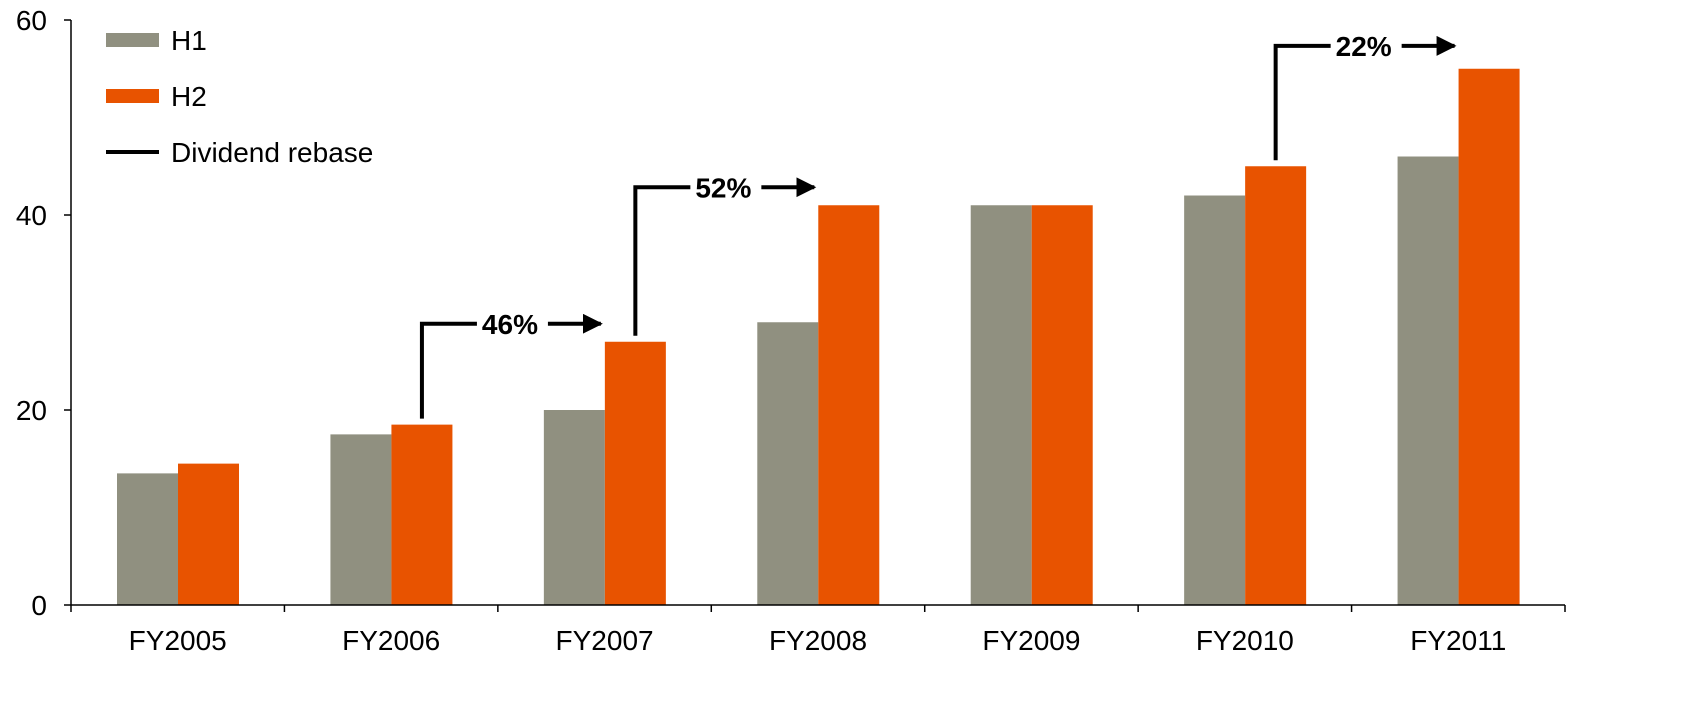  I want to click on legend-label-h2: H2, so click(189, 96).